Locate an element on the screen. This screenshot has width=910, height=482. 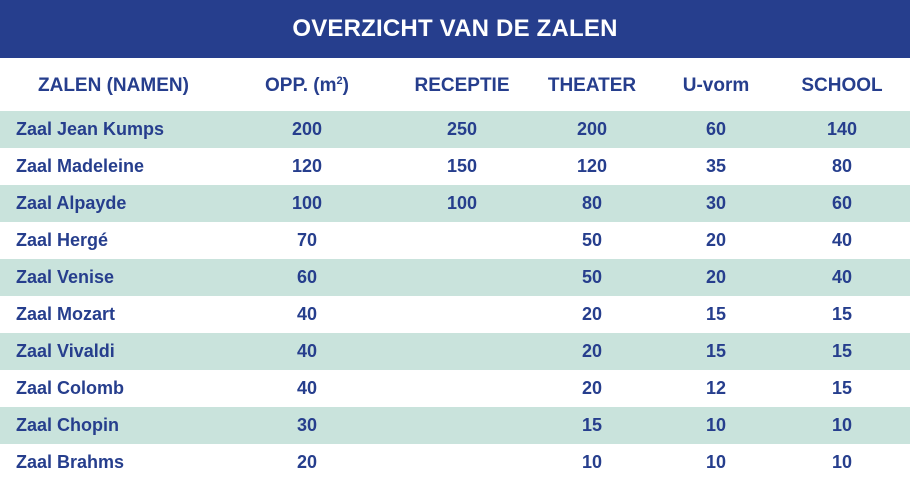
header-u-shape: U-vorm is located at coordinates (716, 85).